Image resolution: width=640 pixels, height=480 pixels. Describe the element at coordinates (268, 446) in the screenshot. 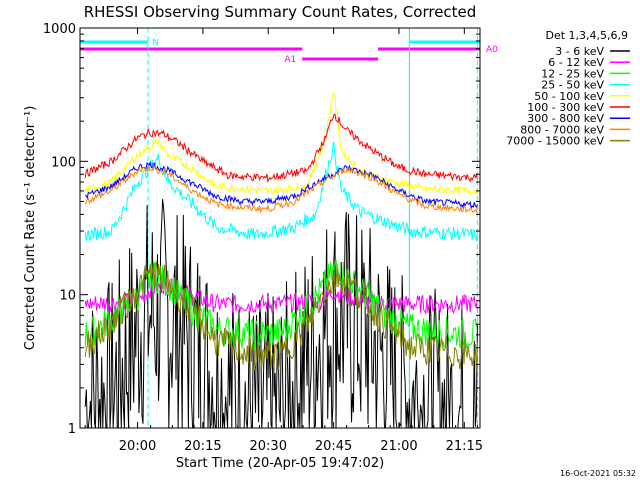

I see `x-tick-label: 20:30` at that location.